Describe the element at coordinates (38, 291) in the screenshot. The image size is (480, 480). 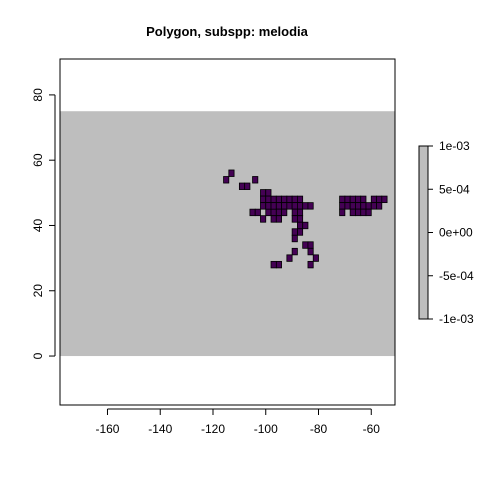
I see `y-tick-label: 20` at that location.